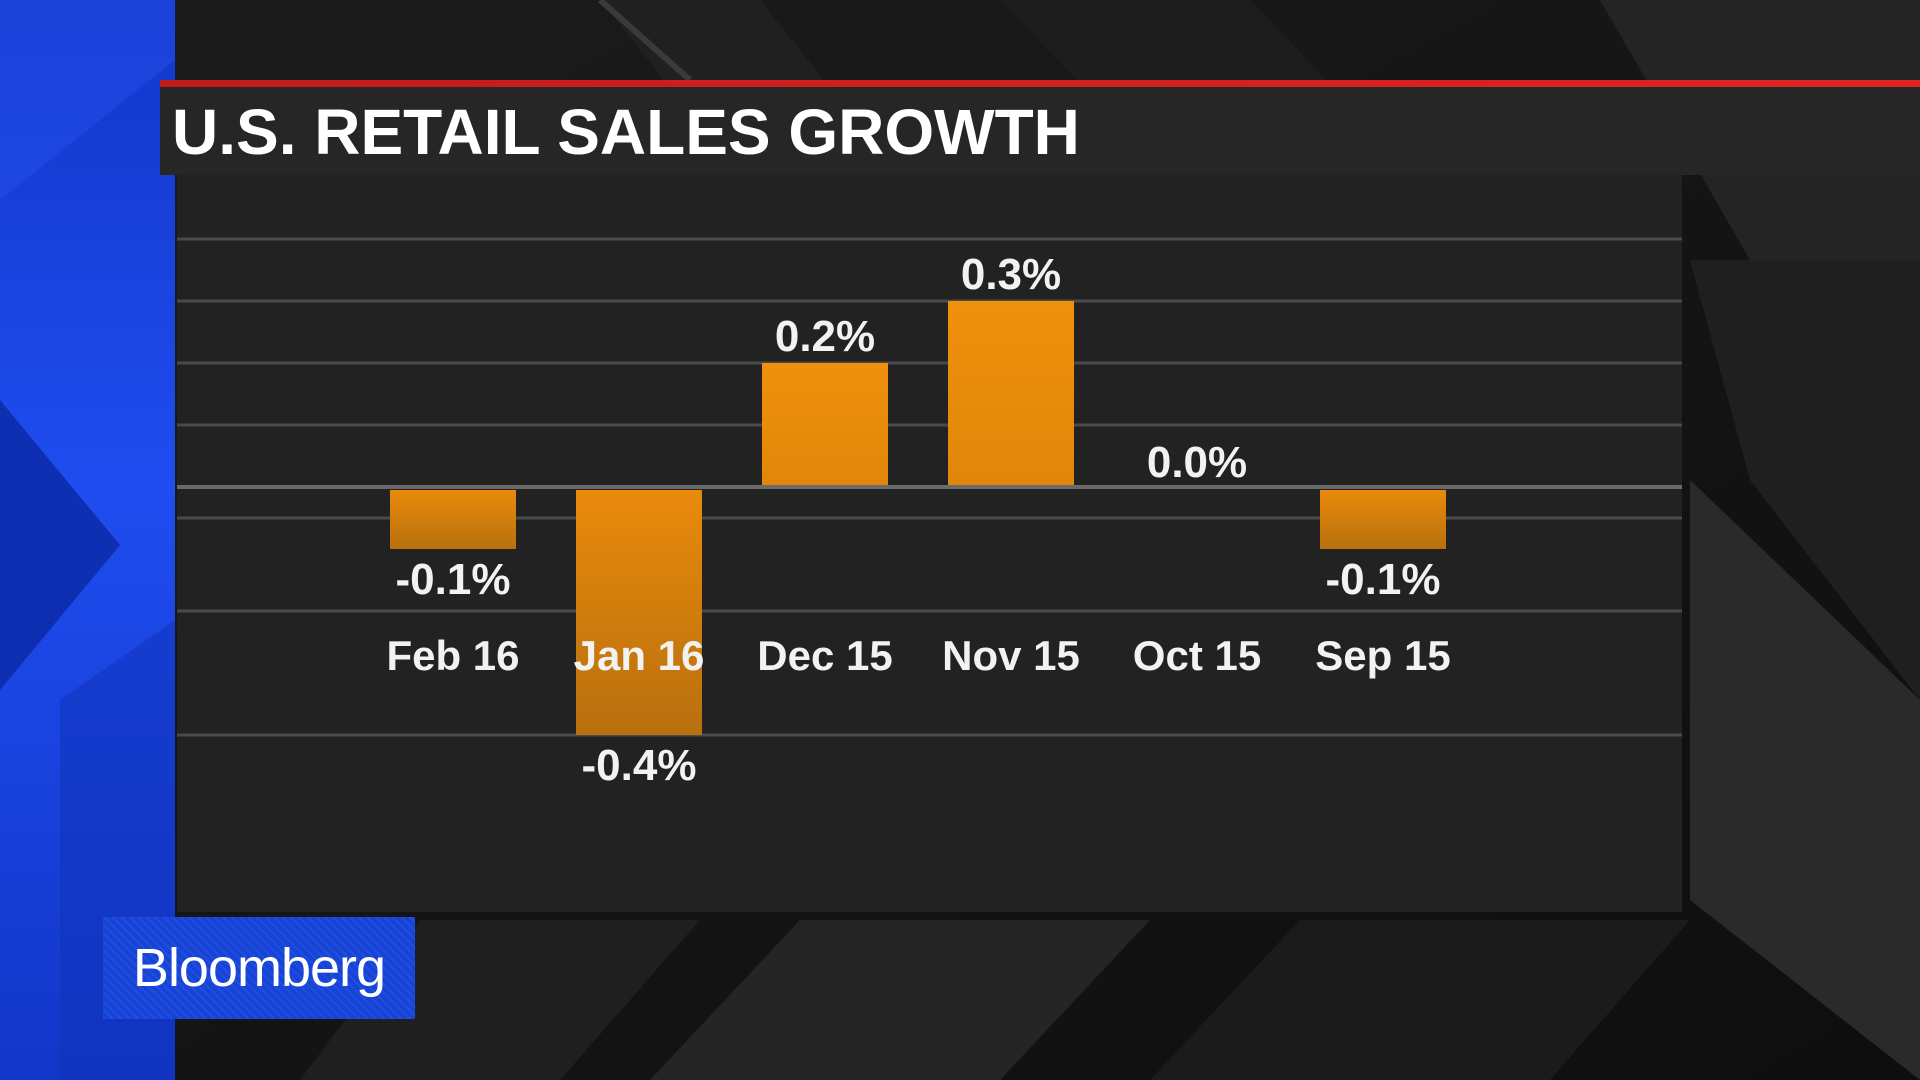  Describe the element at coordinates (1197, 655) in the screenshot. I see `category-label: Oct 15` at that location.